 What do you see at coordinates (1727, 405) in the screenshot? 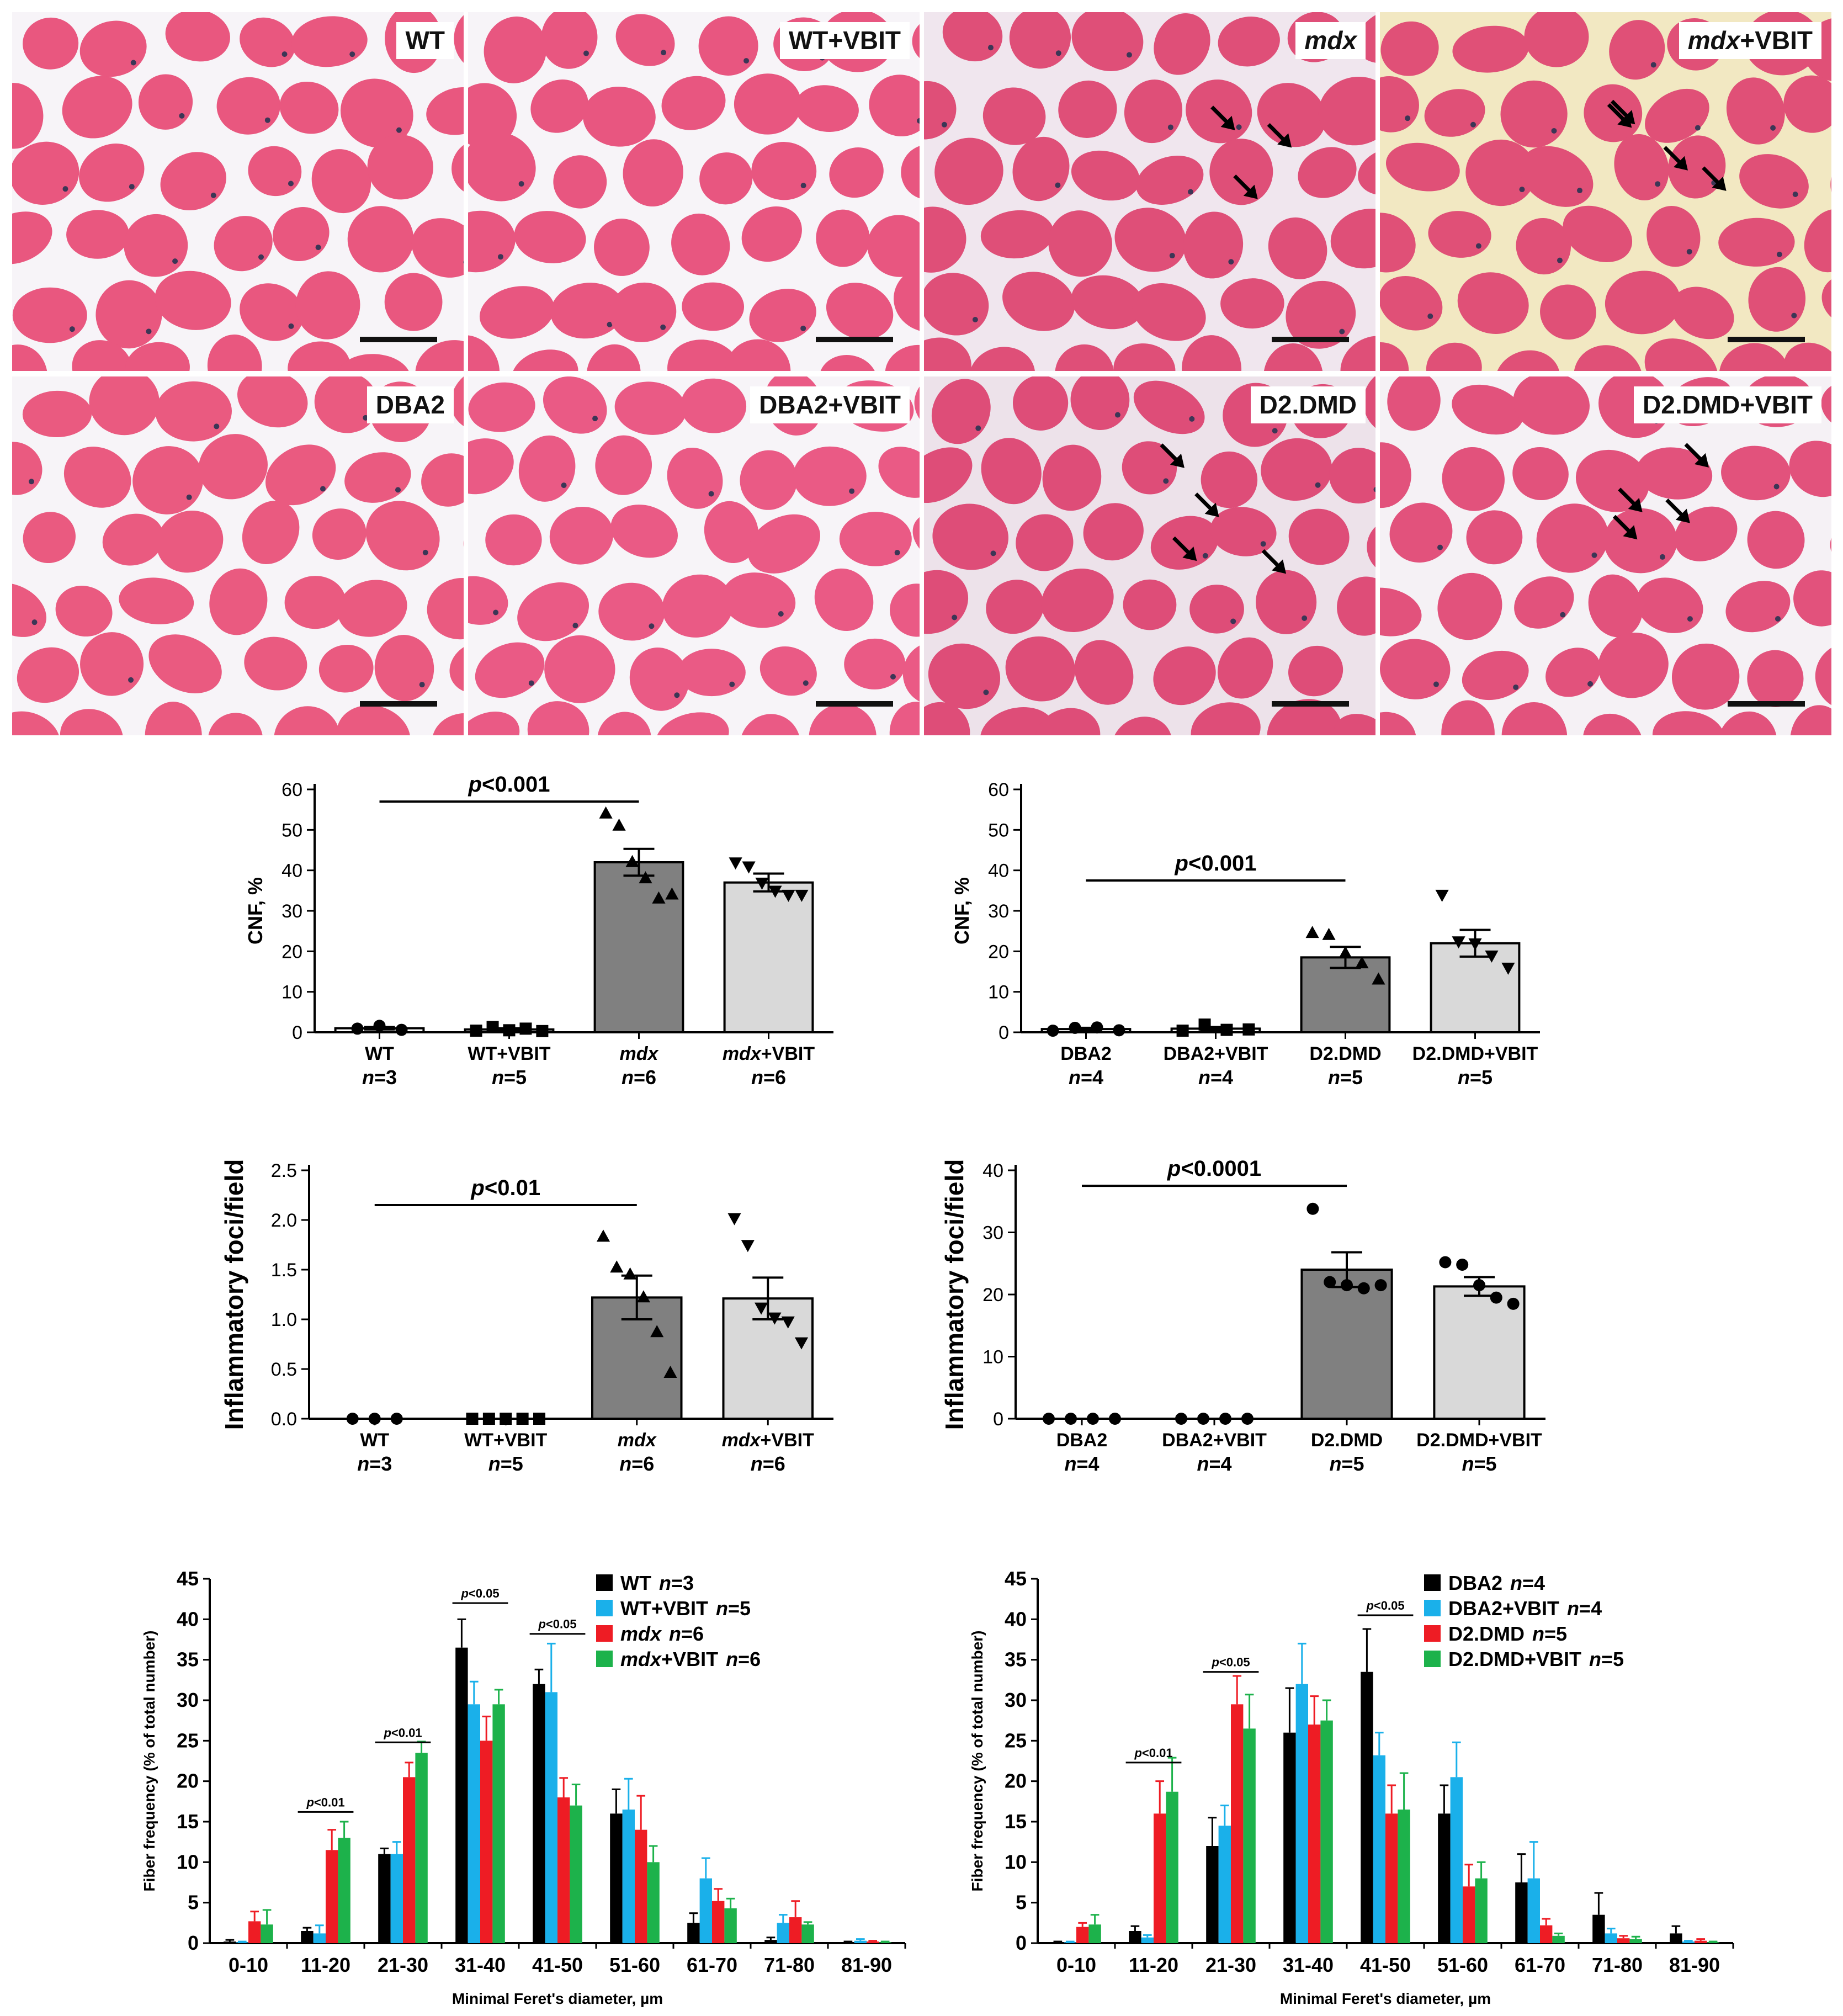
I see `panel-label: D2.DMD+VBIT` at bounding box center [1727, 405].